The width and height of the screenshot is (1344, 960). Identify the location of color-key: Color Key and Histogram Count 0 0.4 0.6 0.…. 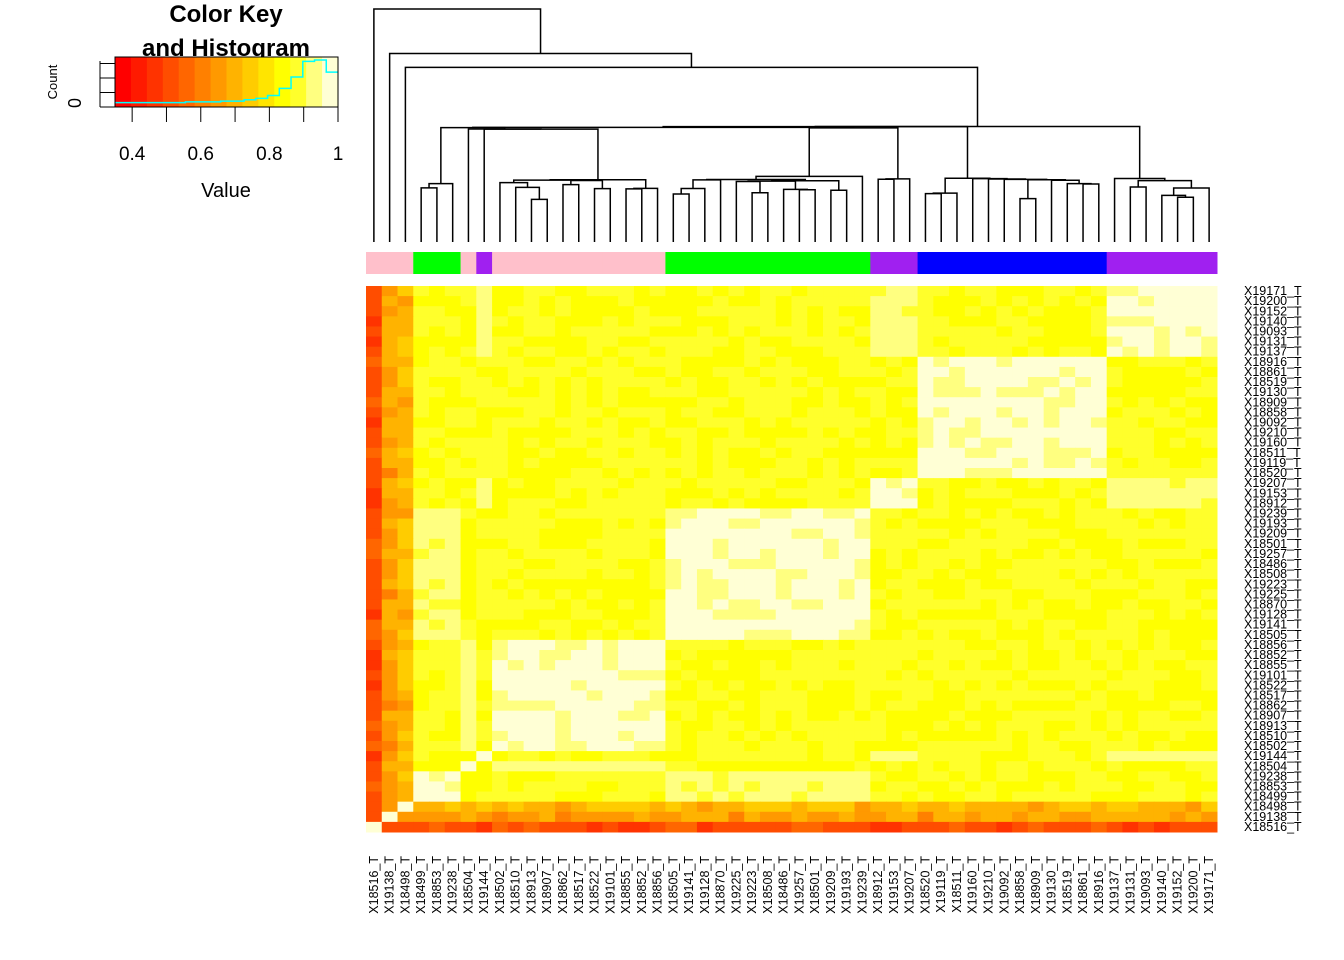
(194, 101).